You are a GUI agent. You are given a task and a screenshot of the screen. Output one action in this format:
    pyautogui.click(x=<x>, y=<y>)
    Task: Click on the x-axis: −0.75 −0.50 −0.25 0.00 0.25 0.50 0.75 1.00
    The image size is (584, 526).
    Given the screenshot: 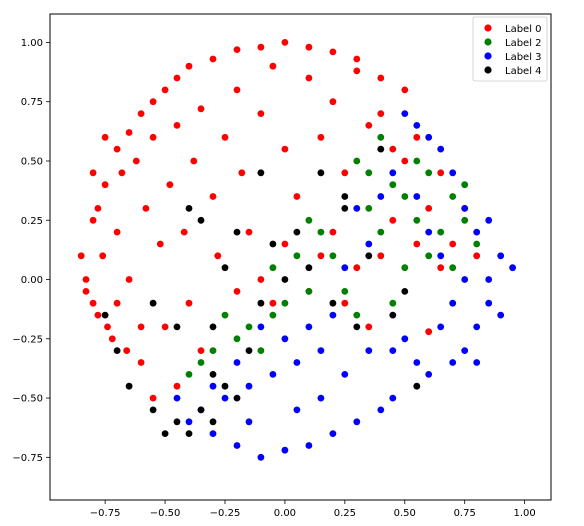 What is the action you would take?
    pyautogui.click(x=313, y=509)
    